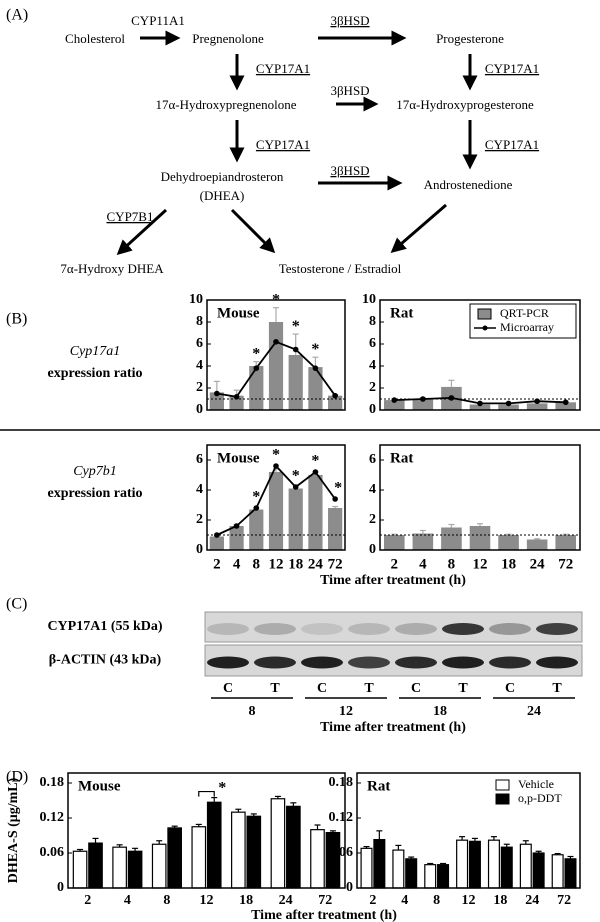 This screenshot has width=600, height=922. Describe the element at coordinates (127, 900) in the screenshot. I see `x-tick-label: 4` at that location.